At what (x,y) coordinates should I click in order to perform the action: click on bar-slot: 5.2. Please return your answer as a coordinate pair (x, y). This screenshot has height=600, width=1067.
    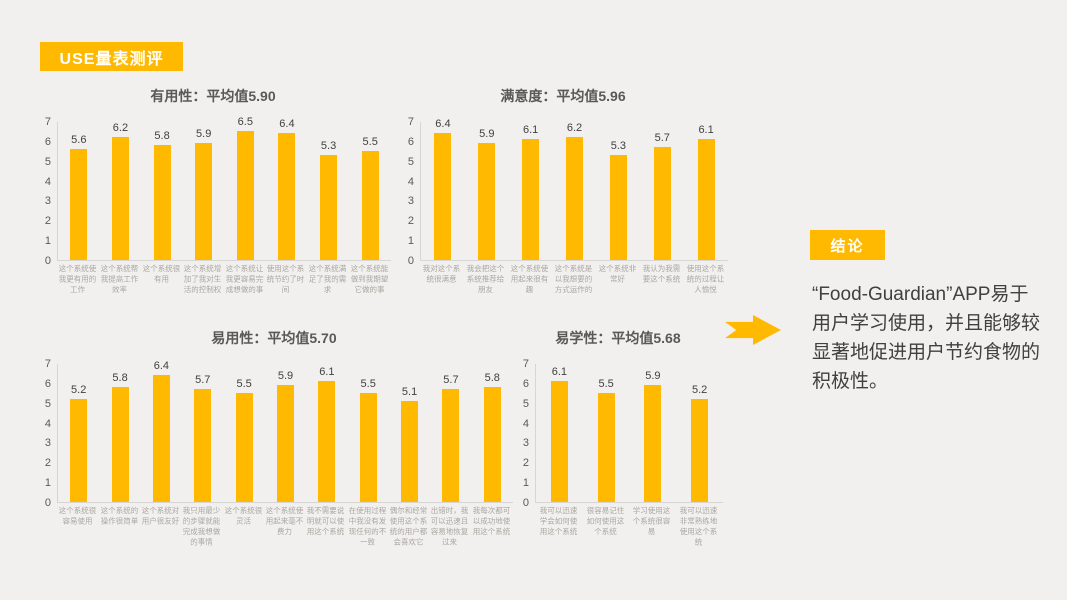
    Looking at the image, I should click on (78, 443).